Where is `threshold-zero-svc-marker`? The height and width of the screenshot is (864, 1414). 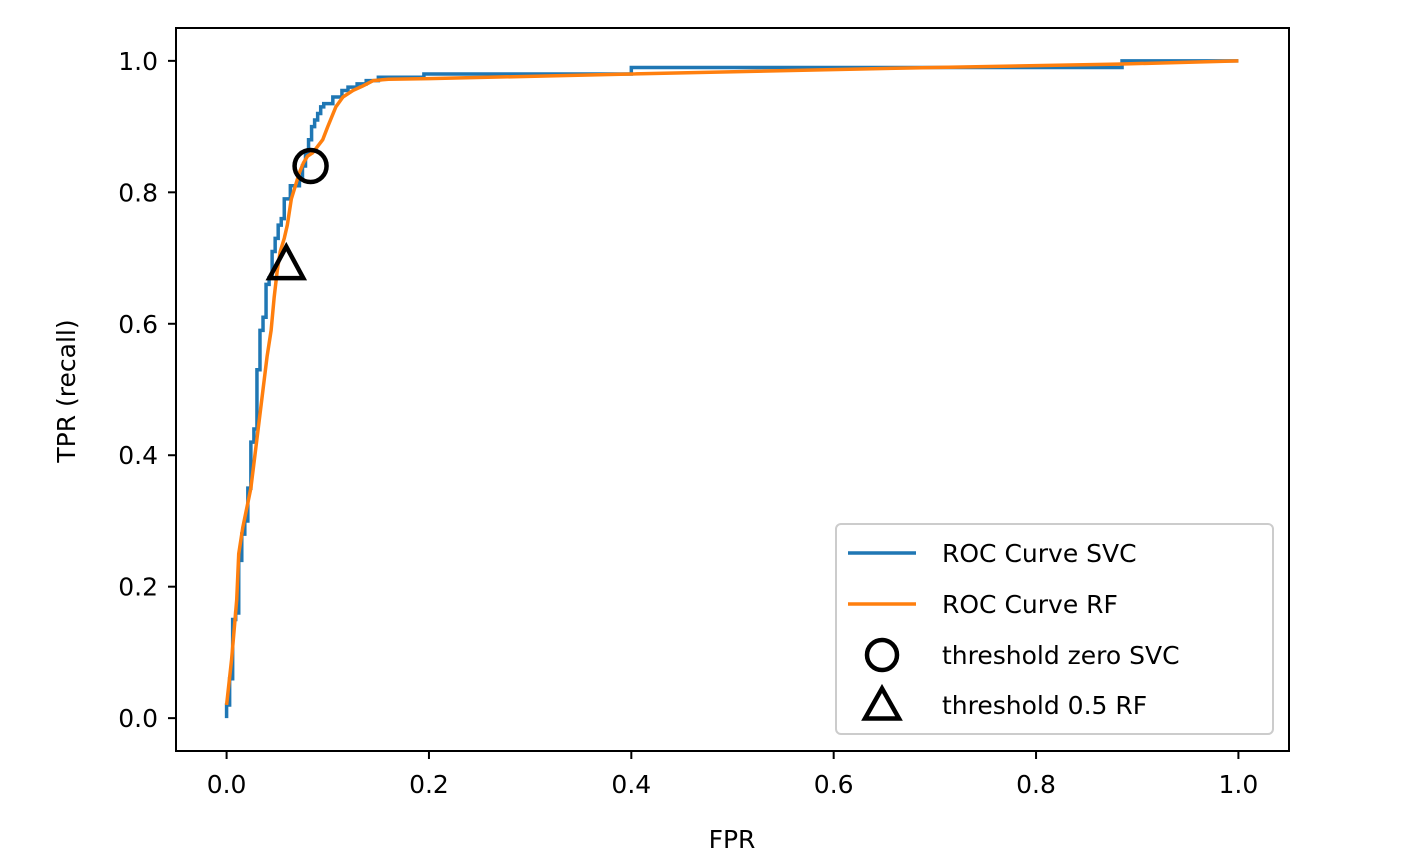
threshold-zero-svc-marker is located at coordinates (310, 166).